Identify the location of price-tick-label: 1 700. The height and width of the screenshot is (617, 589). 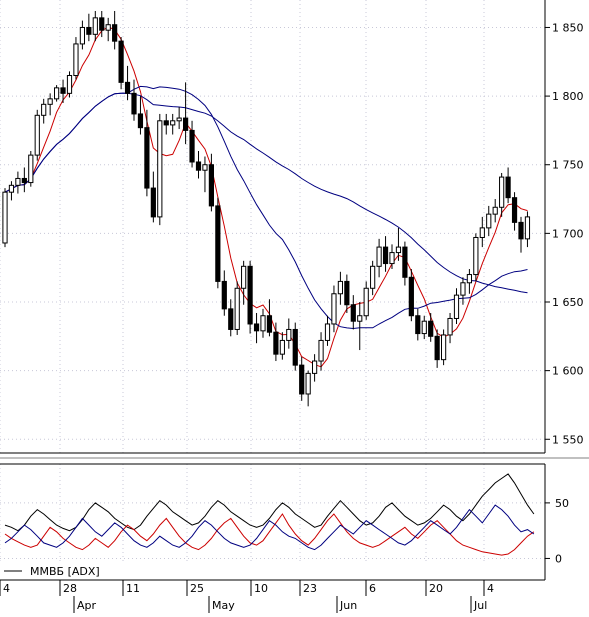
(568, 233).